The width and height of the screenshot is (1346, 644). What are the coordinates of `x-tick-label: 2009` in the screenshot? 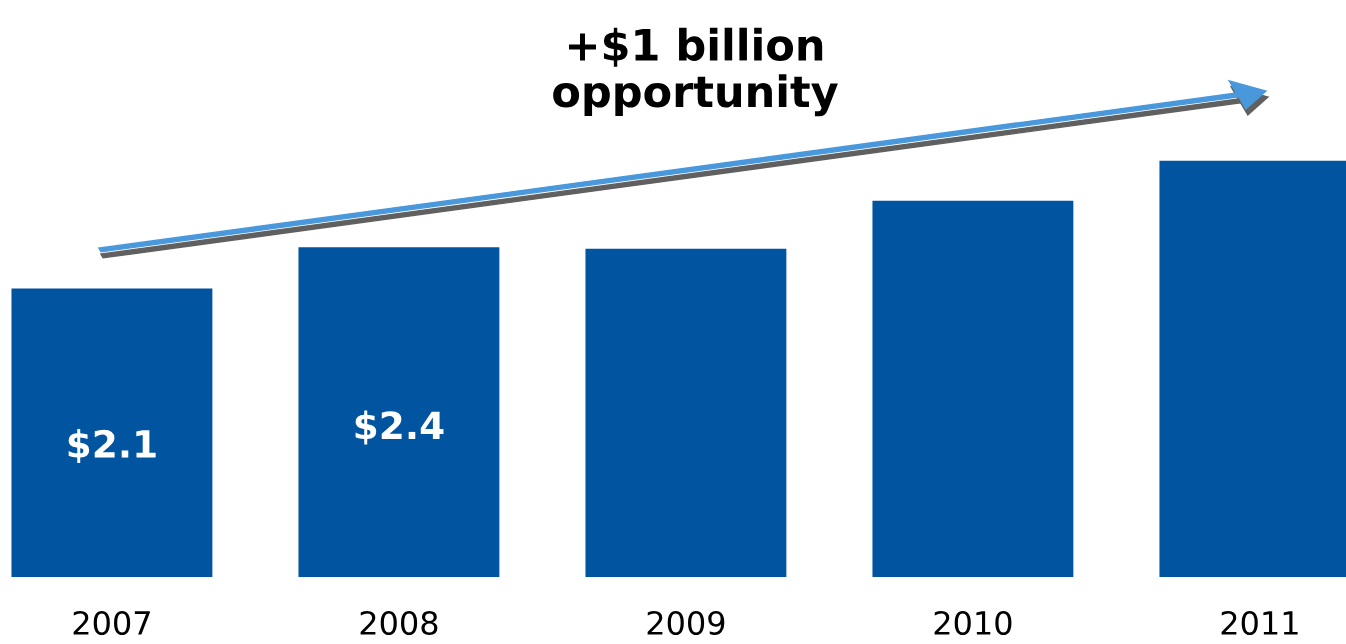 It's located at (686, 623).